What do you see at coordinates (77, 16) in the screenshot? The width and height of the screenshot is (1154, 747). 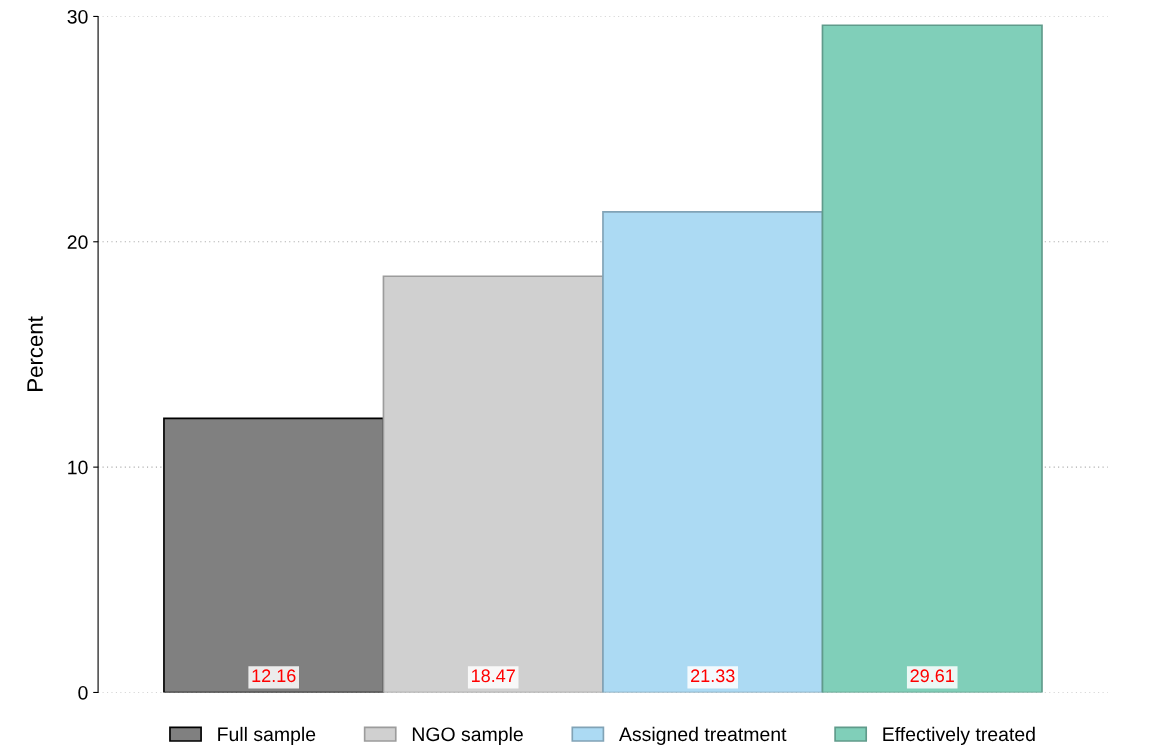 I see `y-tick-label: 30` at bounding box center [77, 16].